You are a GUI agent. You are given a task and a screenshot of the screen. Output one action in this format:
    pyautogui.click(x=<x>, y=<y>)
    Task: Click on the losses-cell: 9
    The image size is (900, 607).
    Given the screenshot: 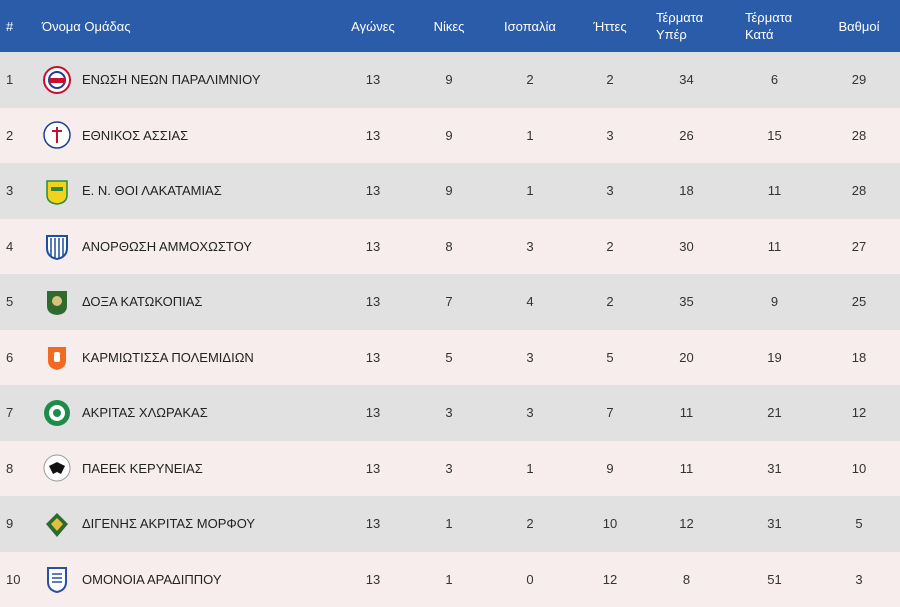 What is the action you would take?
    pyautogui.click(x=610, y=469)
    